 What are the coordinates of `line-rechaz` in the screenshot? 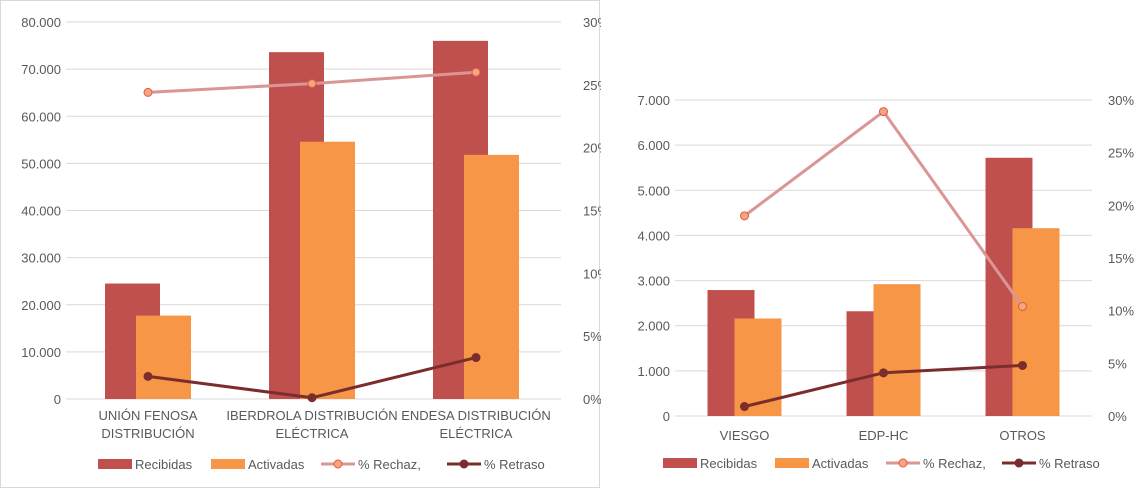 It's located at (883, 208).